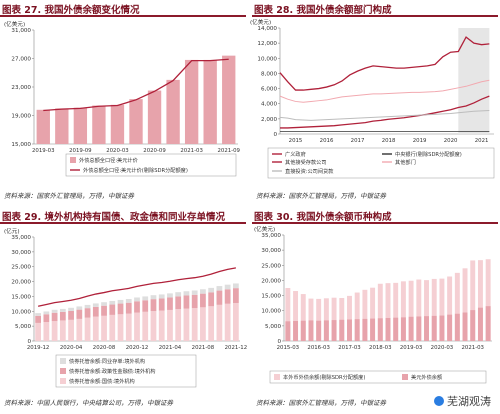  What do you see at coordinates (170, 348) in the screenshot?
I see `x-tick-label: 2021-04` at bounding box center [170, 348].